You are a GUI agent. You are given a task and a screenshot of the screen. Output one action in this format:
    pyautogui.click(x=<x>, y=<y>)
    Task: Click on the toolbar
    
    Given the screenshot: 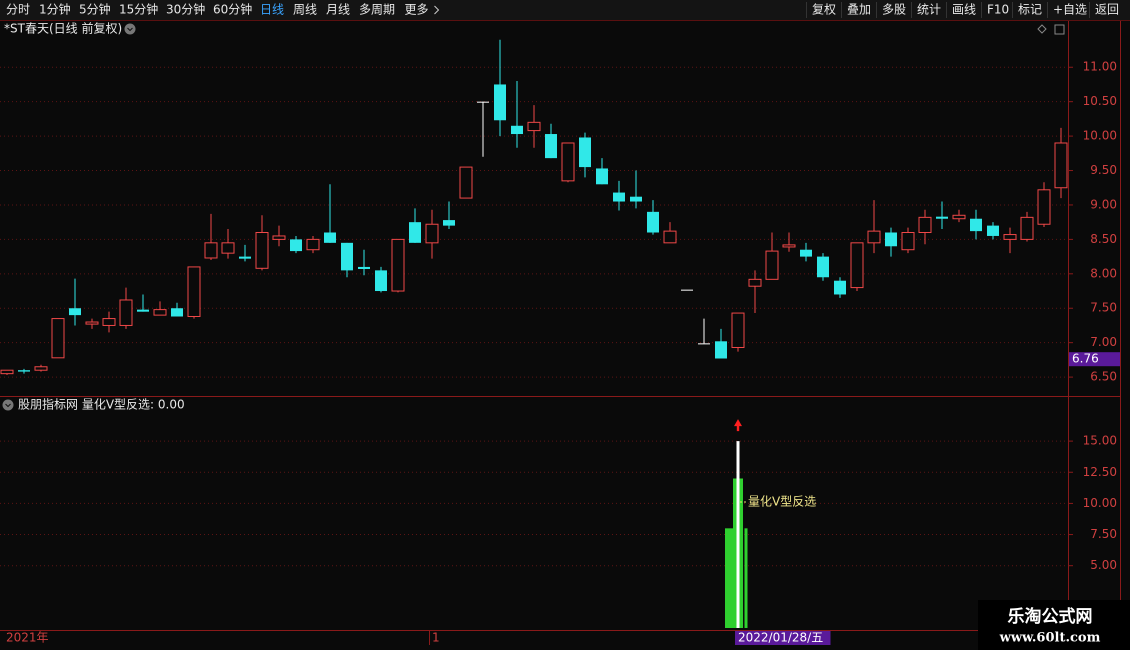 What is the action you would take?
    pyautogui.click(x=565, y=10)
    